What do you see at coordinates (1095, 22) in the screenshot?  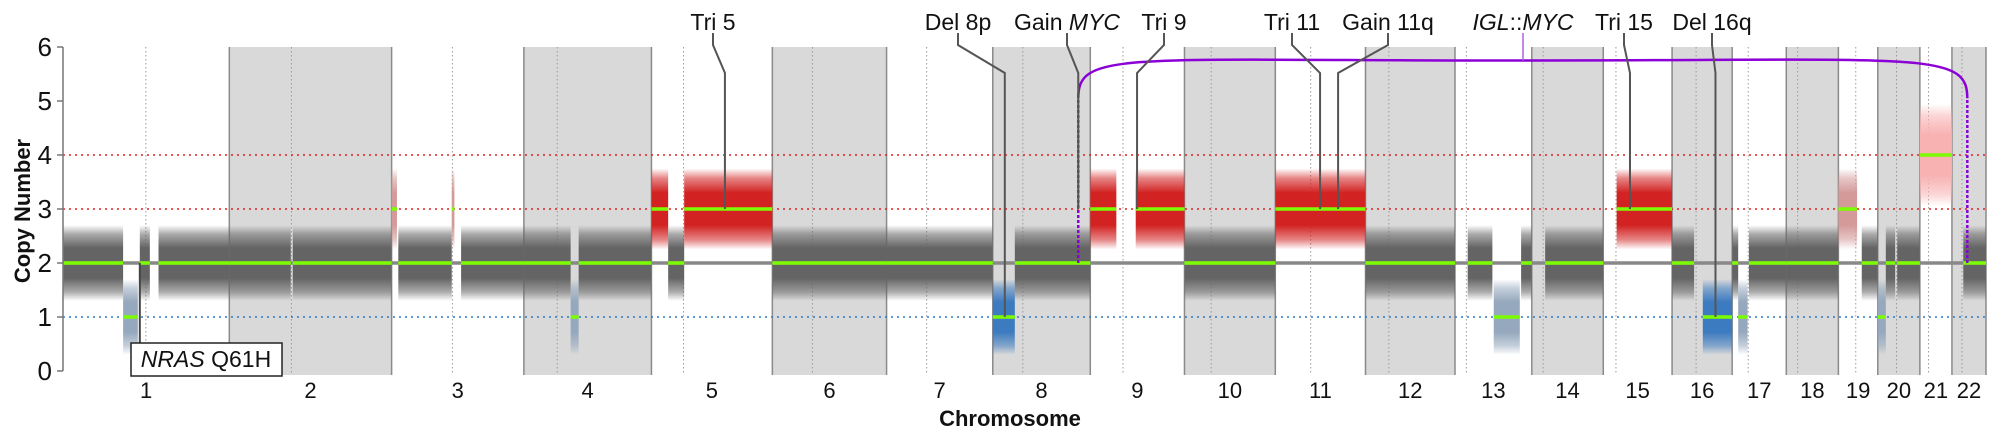 I see `annotation-italic-text: MYC` at bounding box center [1095, 22].